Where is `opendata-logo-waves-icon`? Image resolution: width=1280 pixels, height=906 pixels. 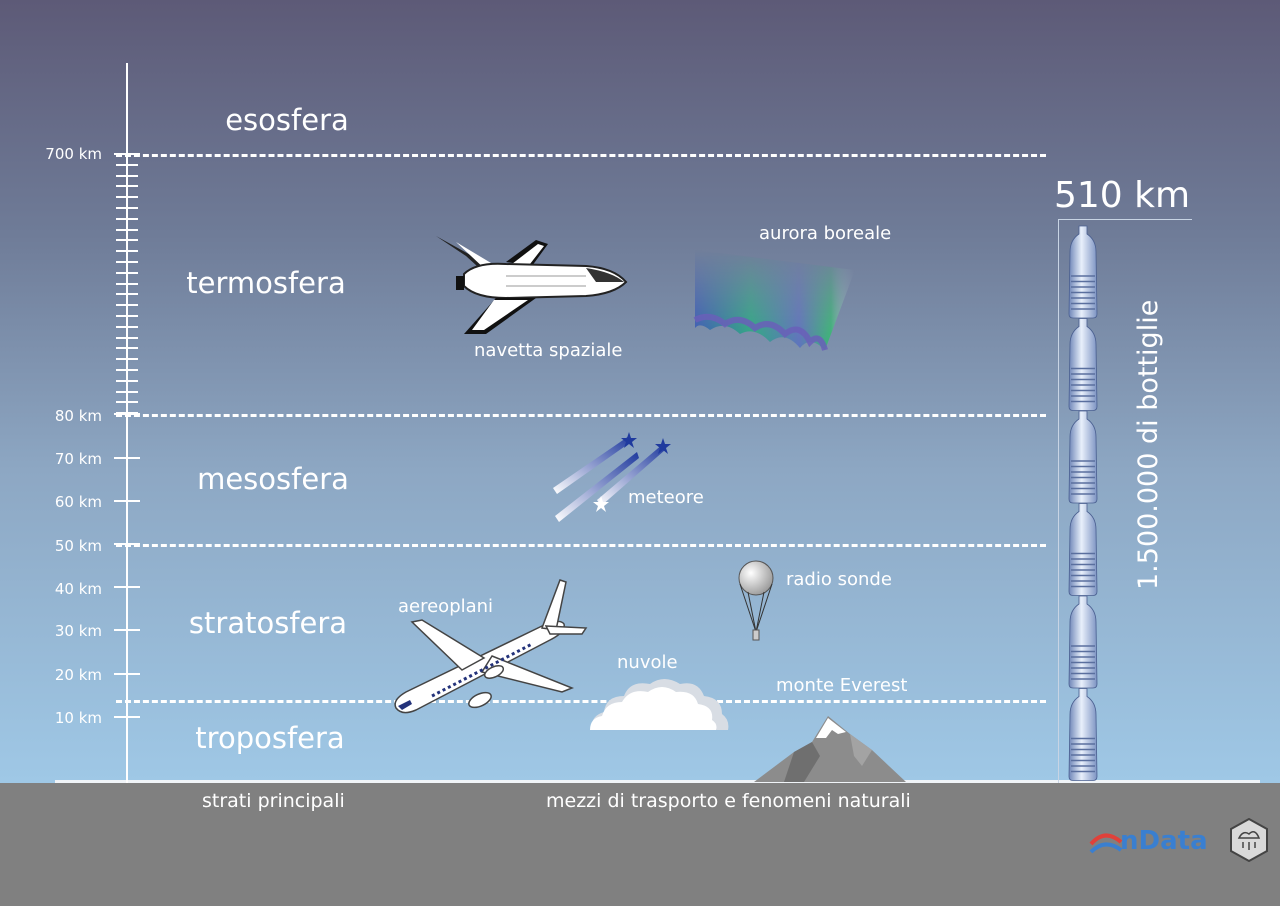 opendata-logo-waves-icon is located at coordinates (1106, 843).